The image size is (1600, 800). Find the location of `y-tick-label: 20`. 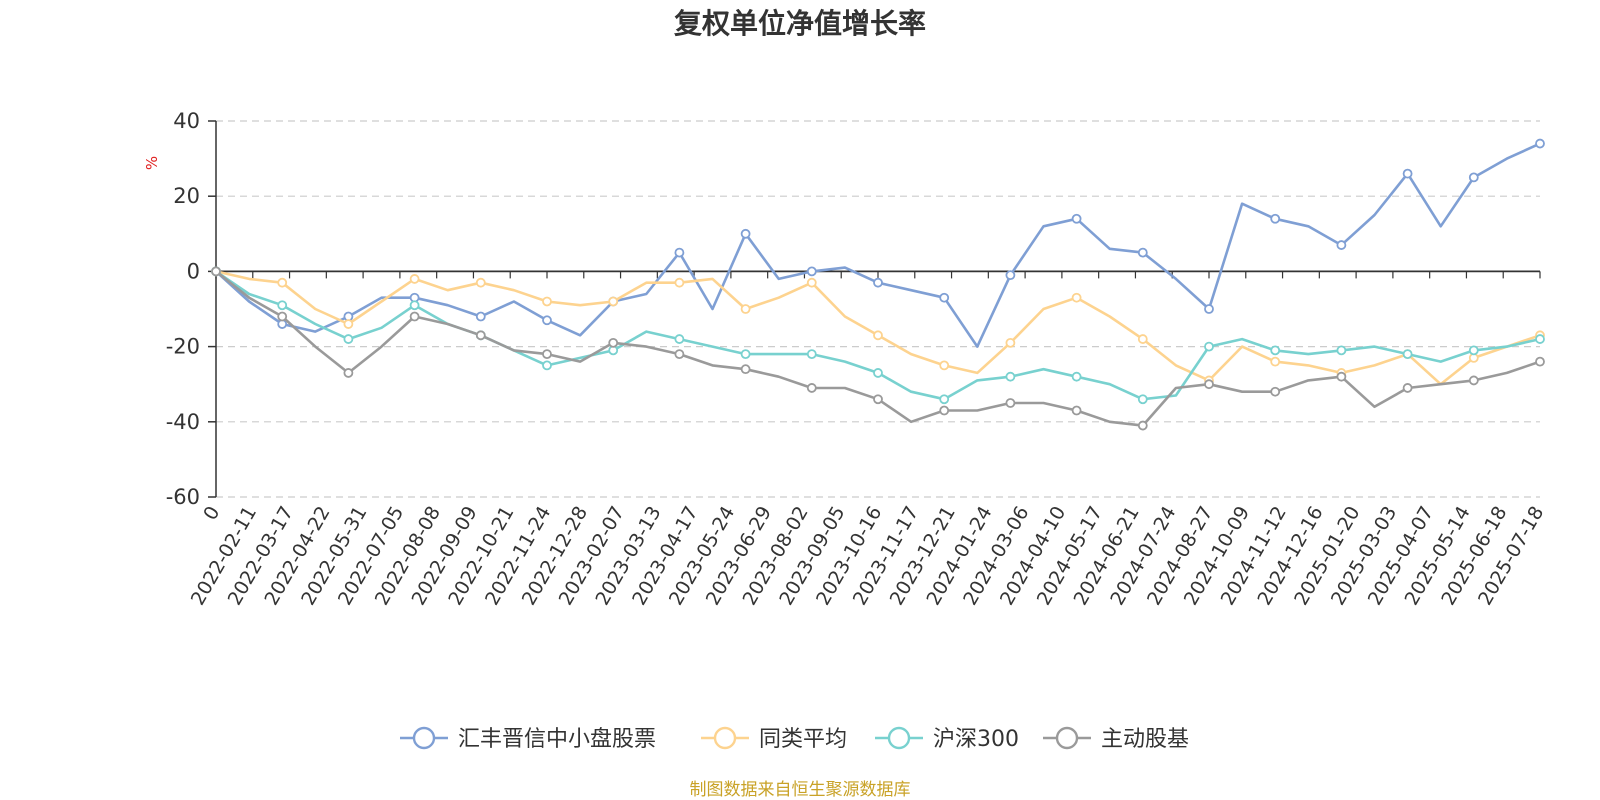

y-tick-label: 20 is located at coordinates (186, 196).